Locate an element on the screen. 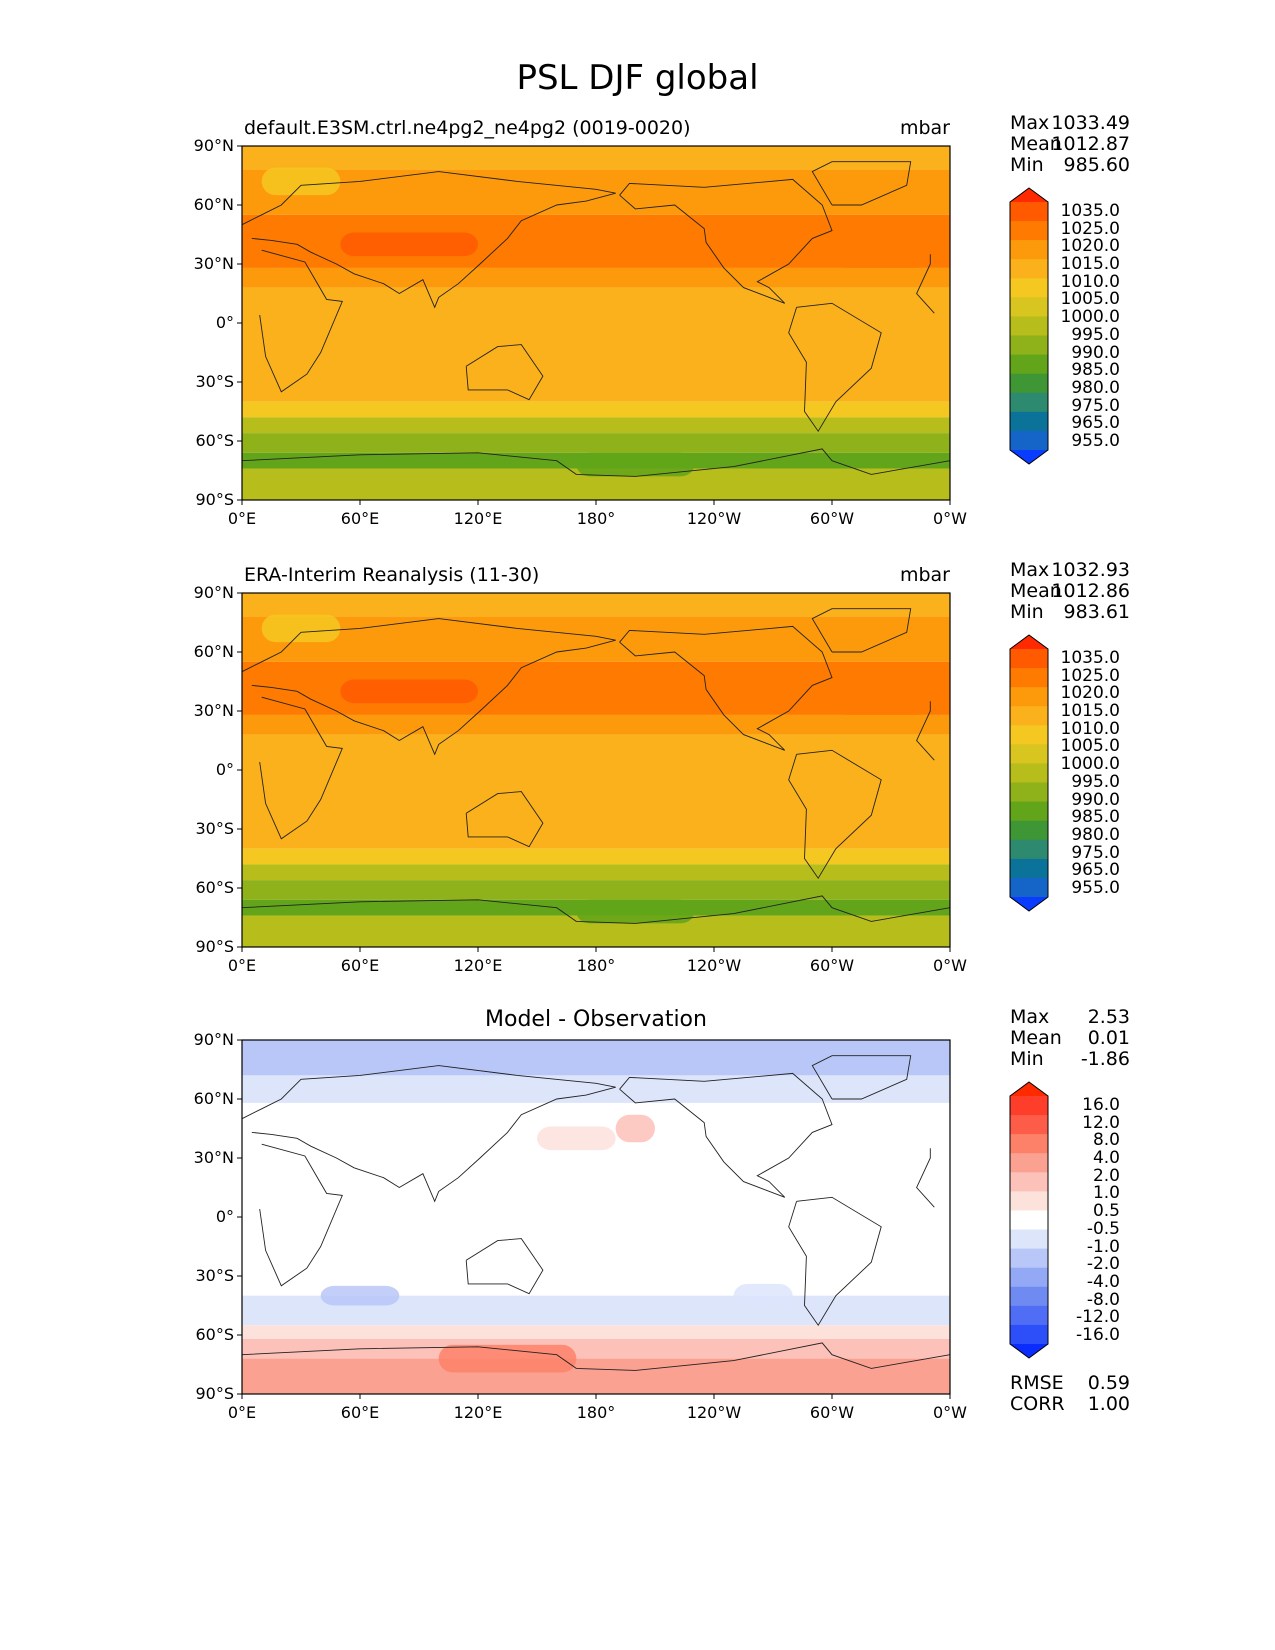  panel-reference-colorbar-label: 990.0 is located at coordinates (1095, 799).